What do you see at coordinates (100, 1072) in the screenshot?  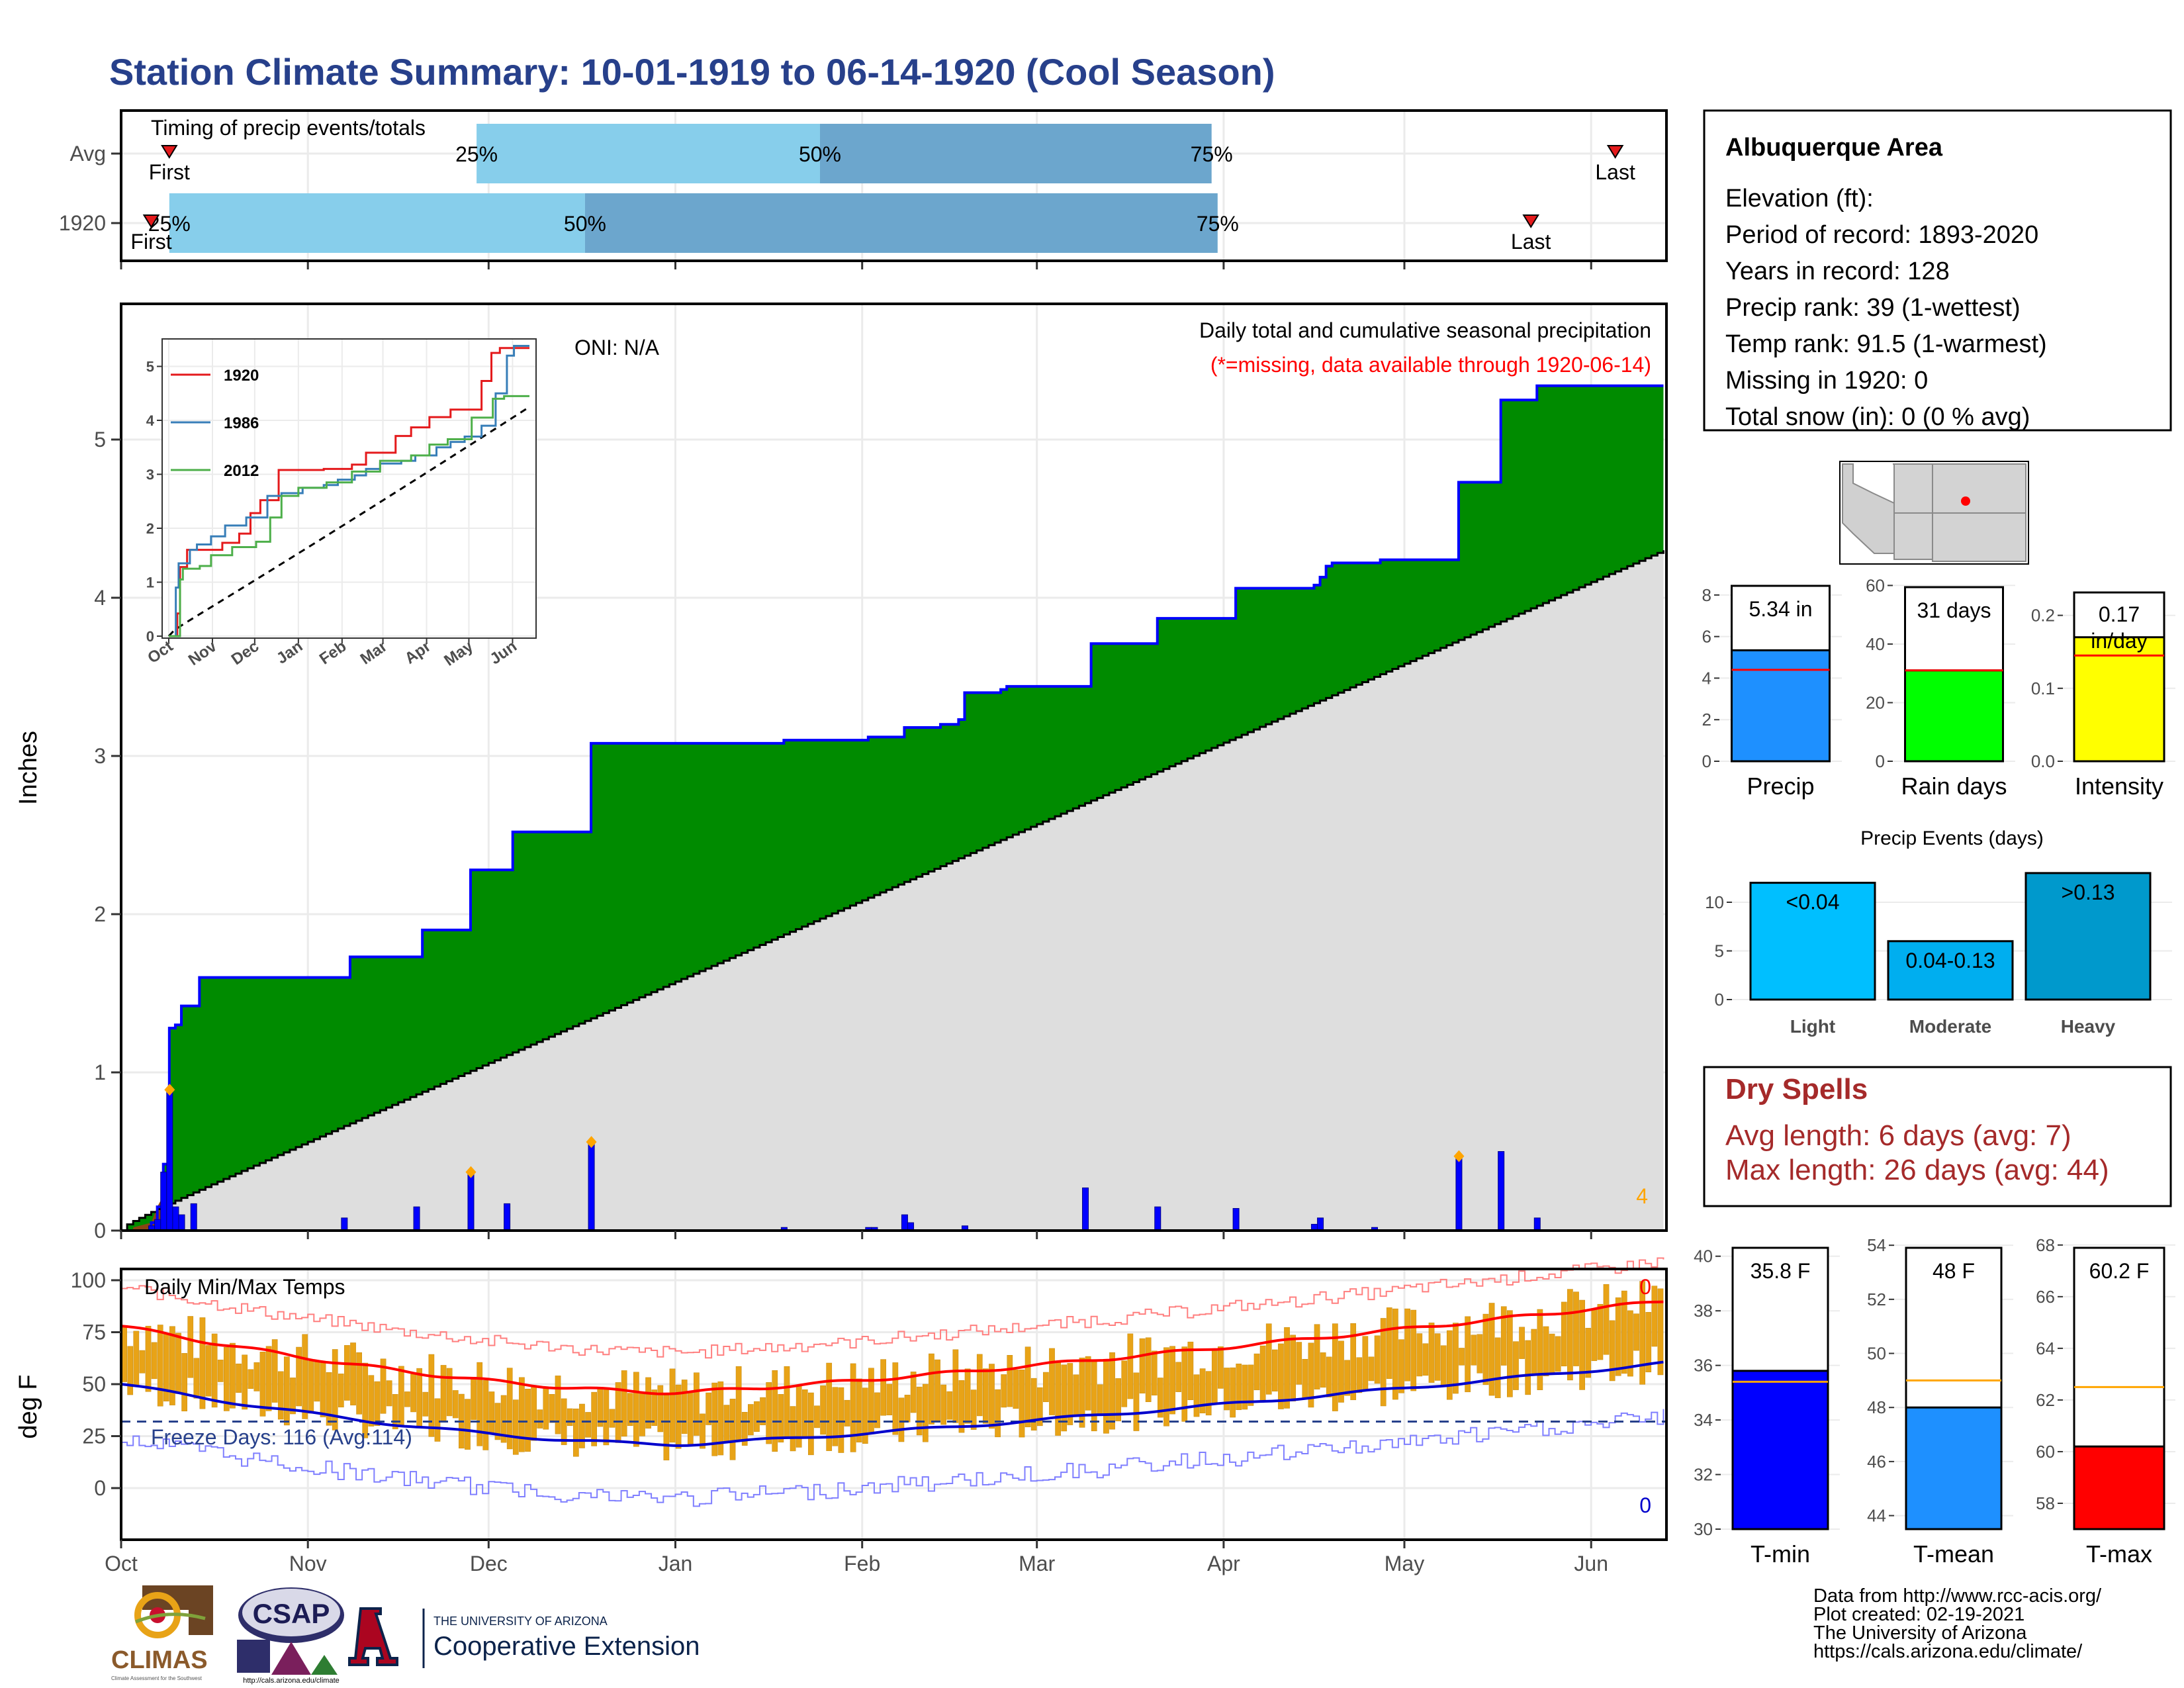 I see `y-tick-label: 1` at bounding box center [100, 1072].